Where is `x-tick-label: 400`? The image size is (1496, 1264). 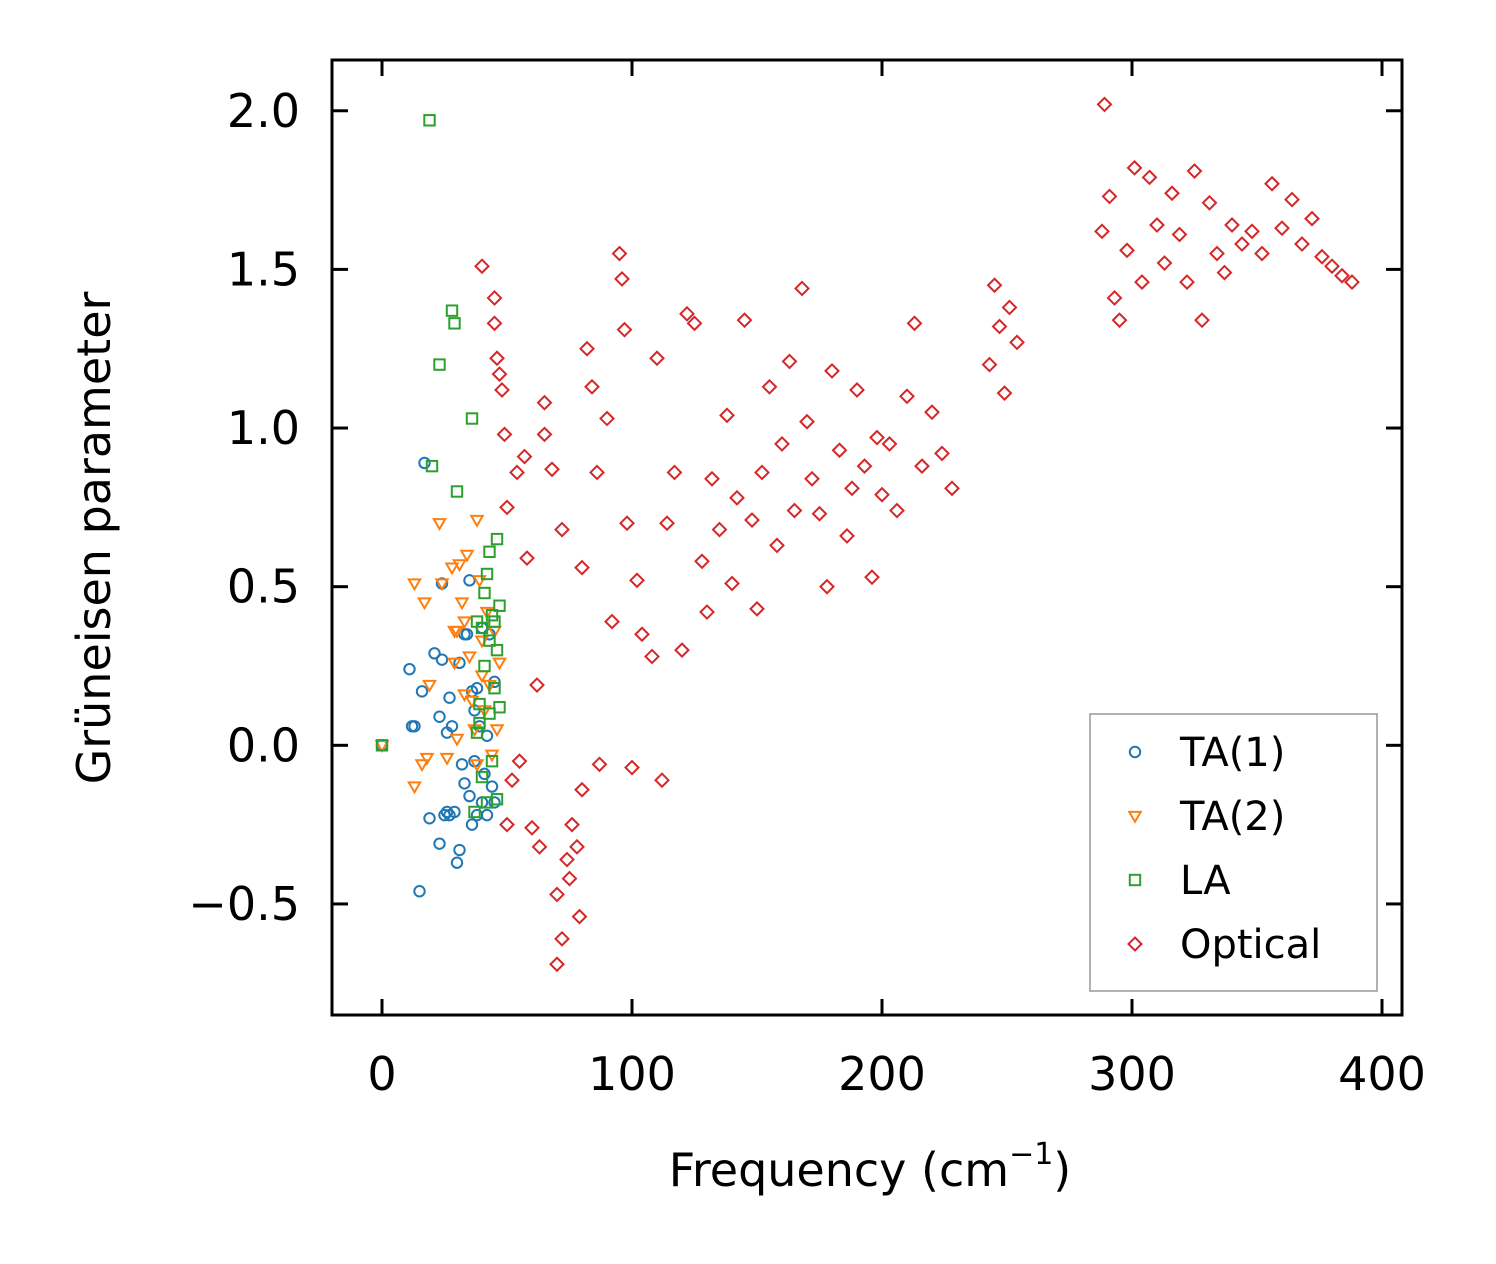 x-tick-label: 400 is located at coordinates (1382, 1074).